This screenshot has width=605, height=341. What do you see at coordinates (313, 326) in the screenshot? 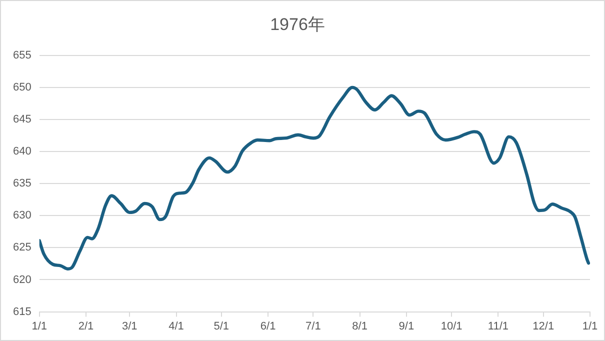
I see `x-tick-label: 7/1` at bounding box center [313, 326].